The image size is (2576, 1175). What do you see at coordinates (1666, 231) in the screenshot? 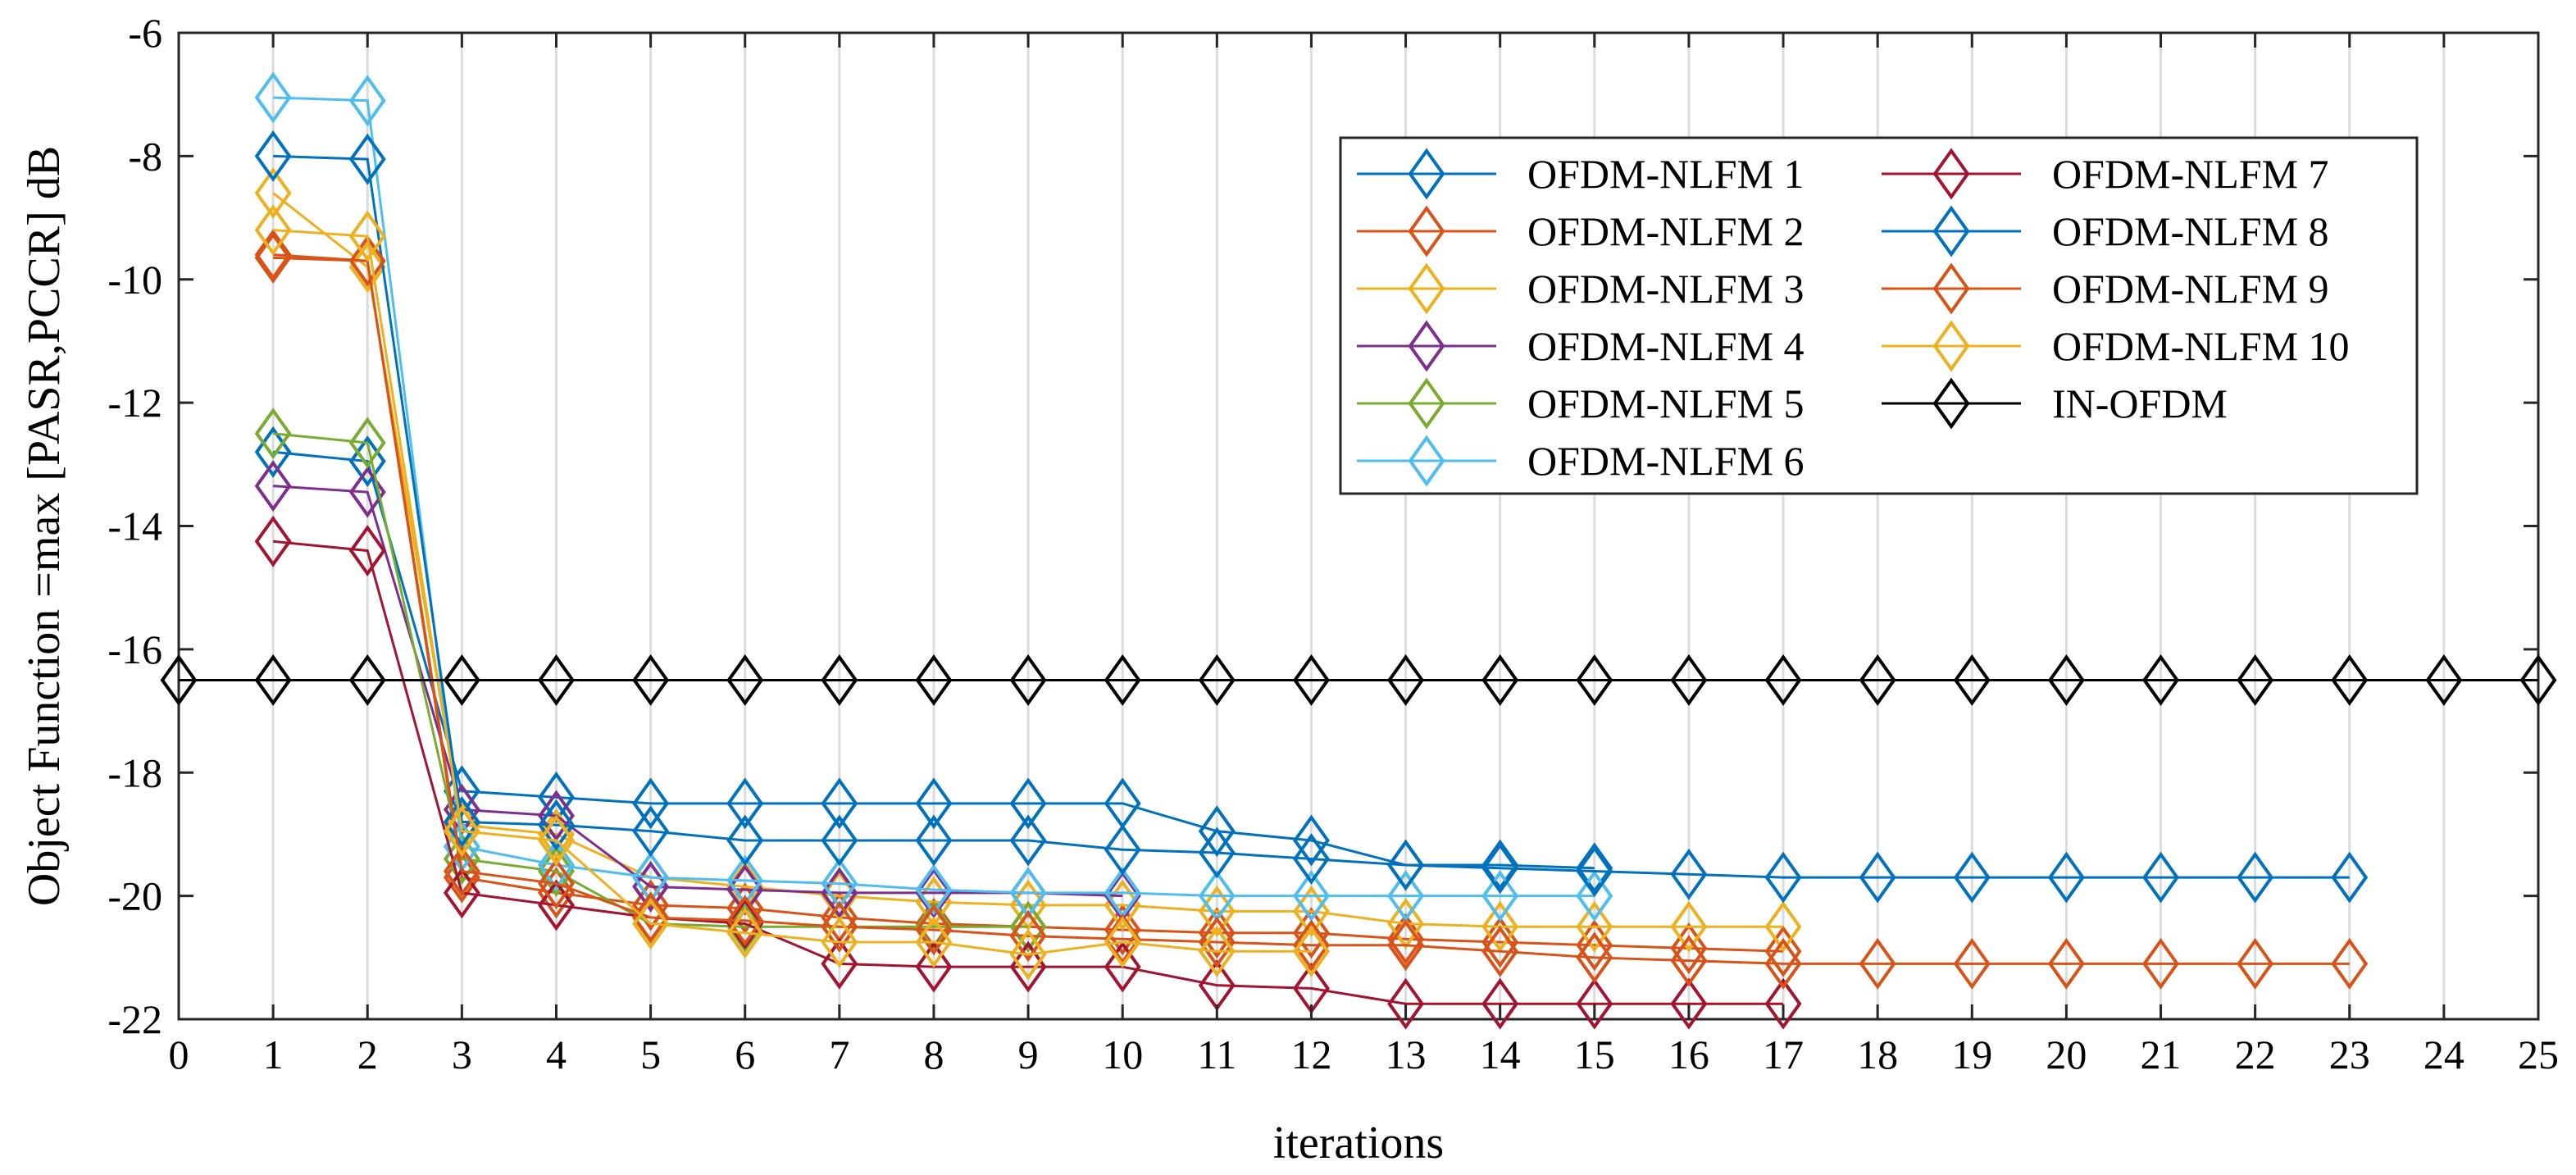
I see `legend-label: OFDM-NLFM 2` at bounding box center [1666, 231].